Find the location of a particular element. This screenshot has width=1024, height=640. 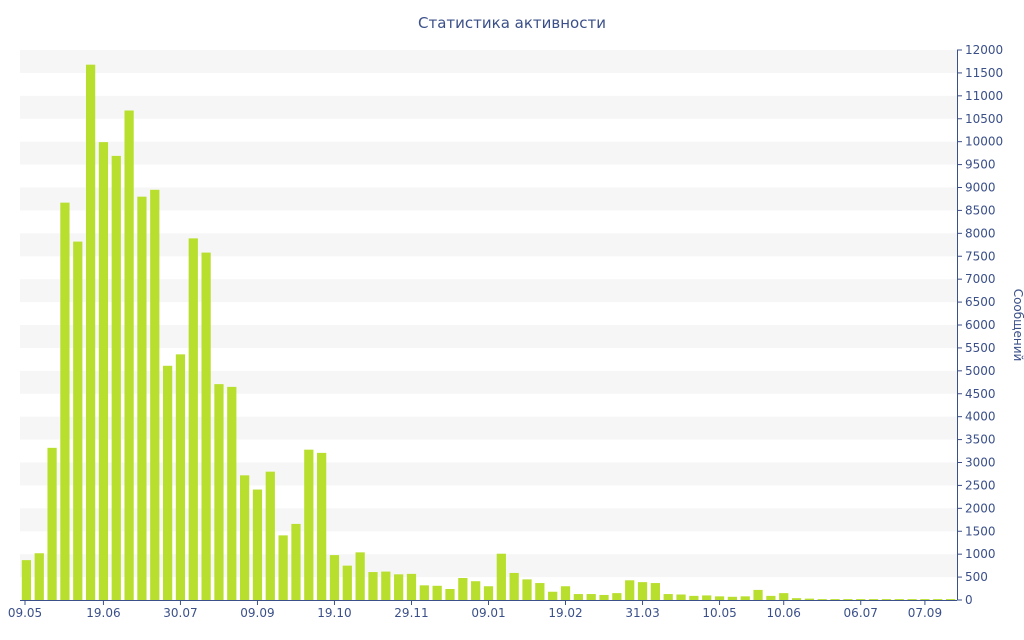

x-tick-label: 30.07 is located at coordinates (180, 613).